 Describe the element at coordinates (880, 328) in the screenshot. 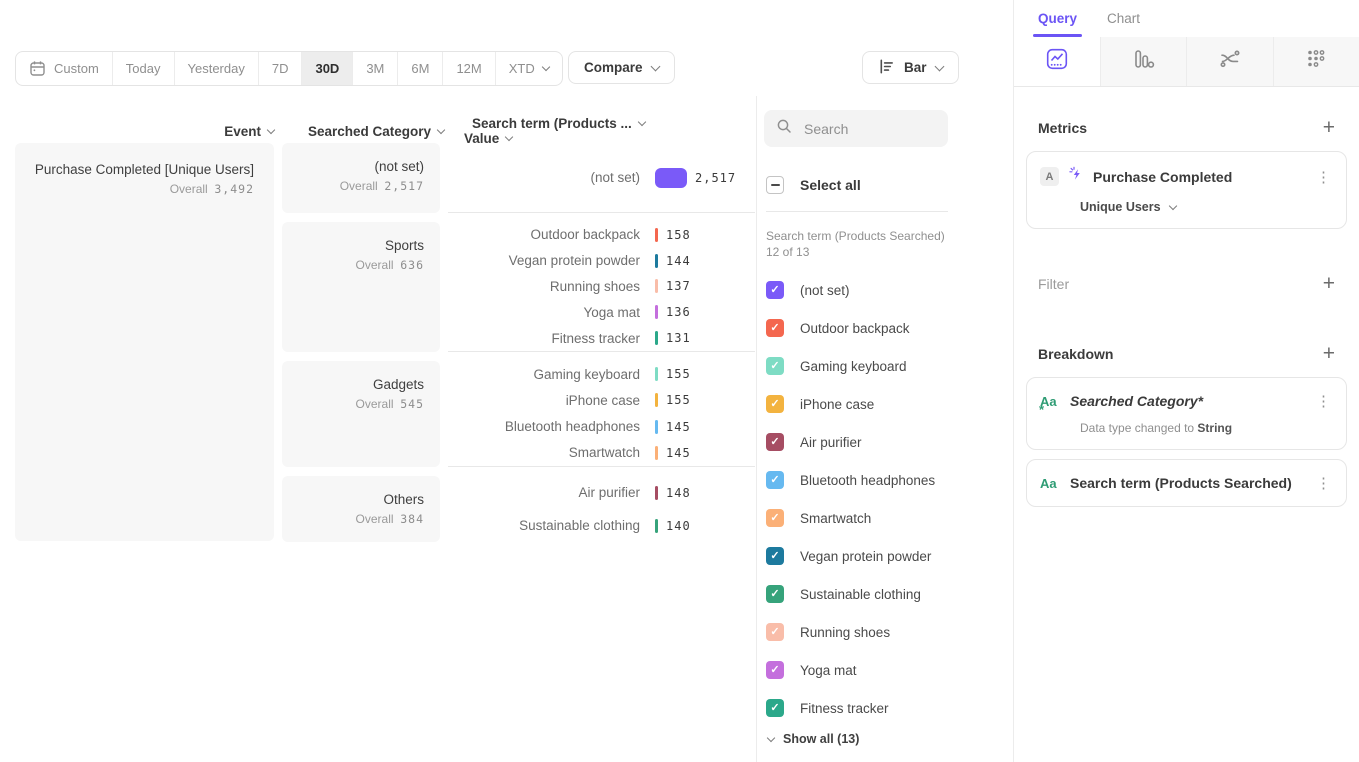

I see `series-checkbox-item: ✓ Outdoor backpack` at that location.